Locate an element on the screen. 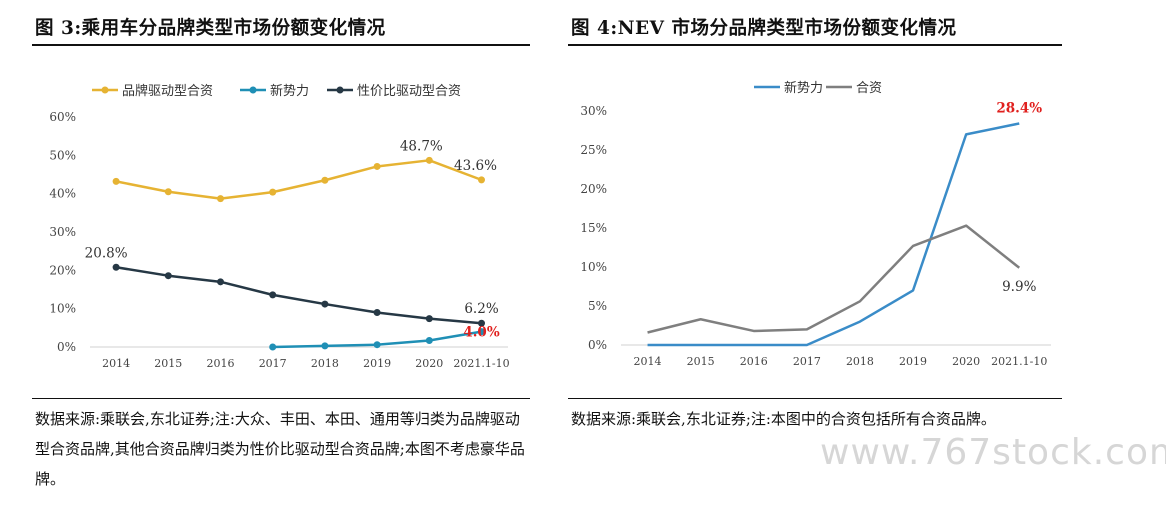 This screenshot has width=1166, height=511. figure-4-title: 图 4:NEV 市场分品牌类型市场份额变化情况 is located at coordinates (764, 28).